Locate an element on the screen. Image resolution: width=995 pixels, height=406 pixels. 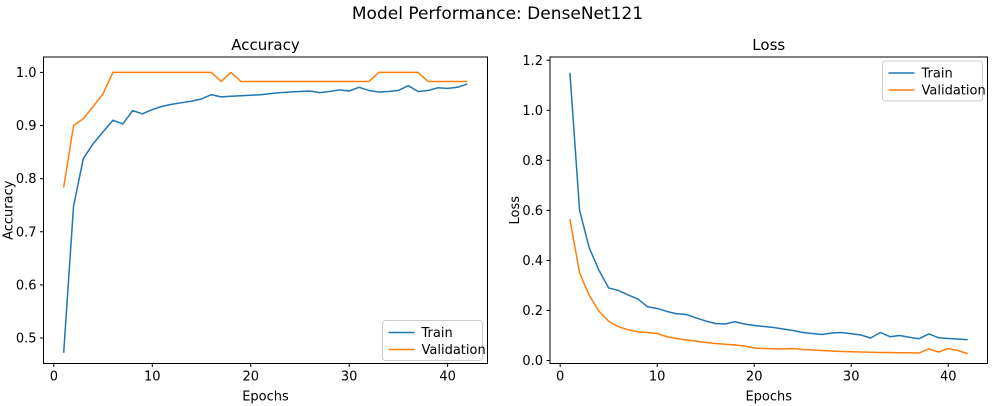
y-tick-label: 0.4 is located at coordinates (532, 261).